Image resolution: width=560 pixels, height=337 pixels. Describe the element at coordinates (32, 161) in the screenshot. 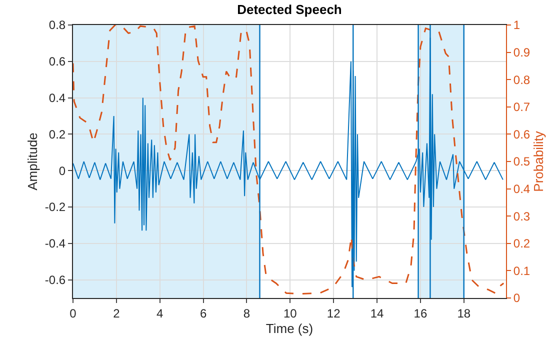

I see `y-axis-title: Amplitude` at that location.